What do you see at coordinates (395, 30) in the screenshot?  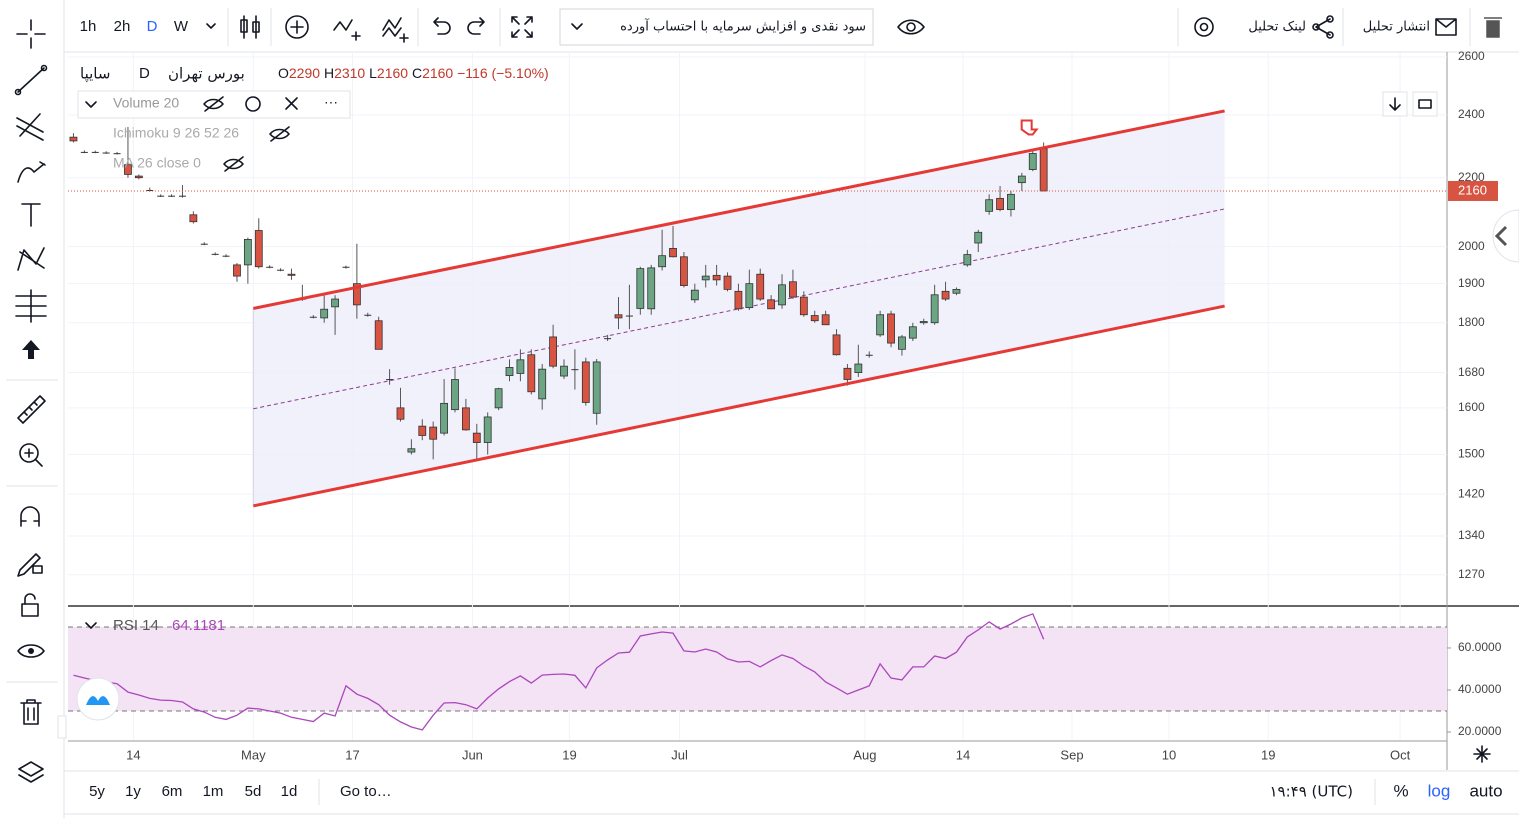 I see `templates-button` at bounding box center [395, 30].